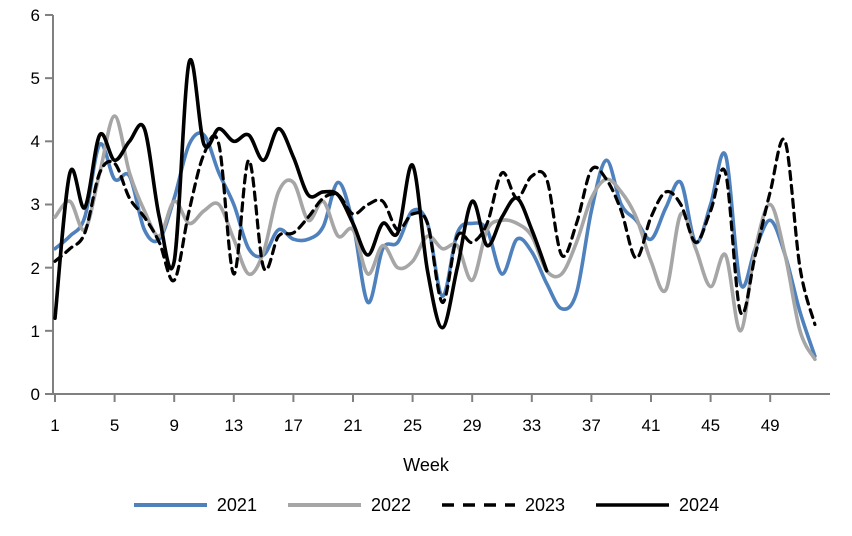 The width and height of the screenshot is (852, 536). Describe the element at coordinates (234, 425) in the screenshot. I see `x-tick-label: 13` at that location.